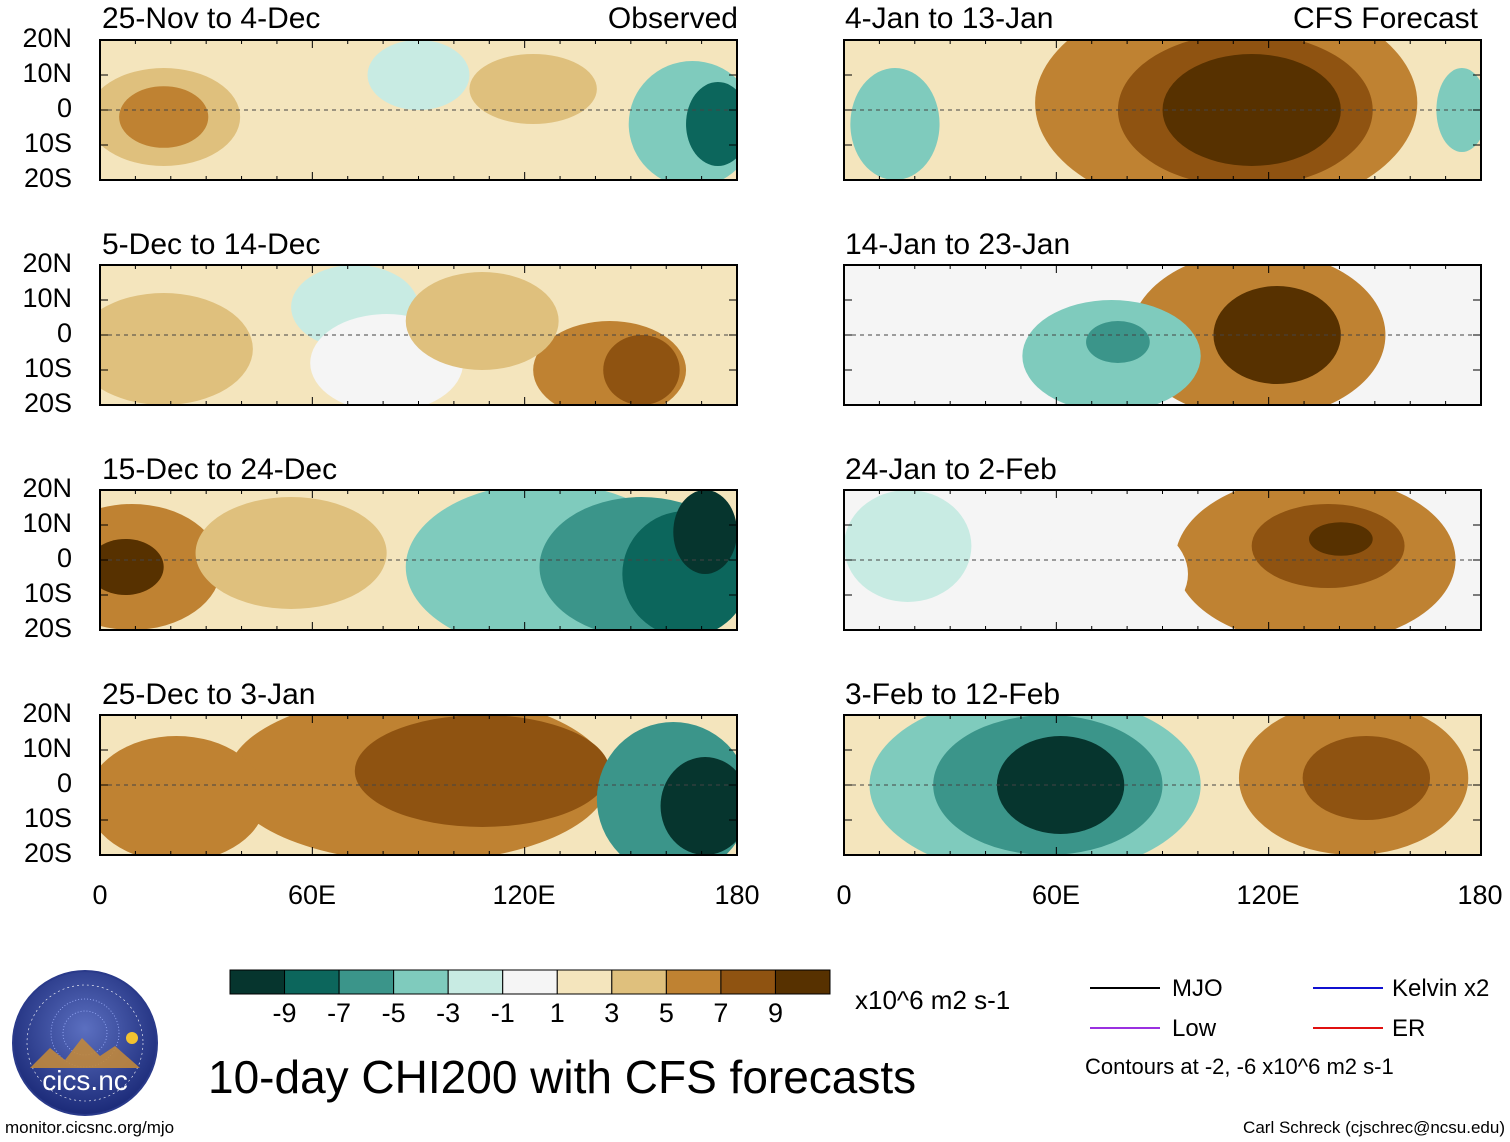 The image size is (1510, 1142). Describe the element at coordinates (953, 694) in the screenshot. I see `panel-title: 3-Feb to 12-Feb` at that location.